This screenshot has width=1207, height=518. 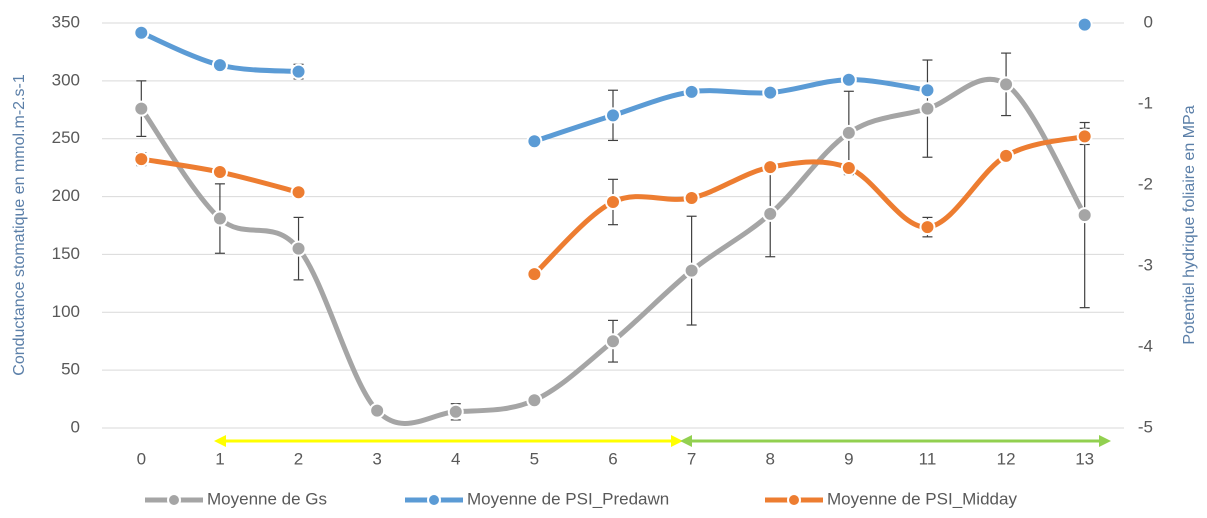 What do you see at coordinates (66, 195) in the screenshot?
I see `y-tick-label: 200` at bounding box center [66, 195].